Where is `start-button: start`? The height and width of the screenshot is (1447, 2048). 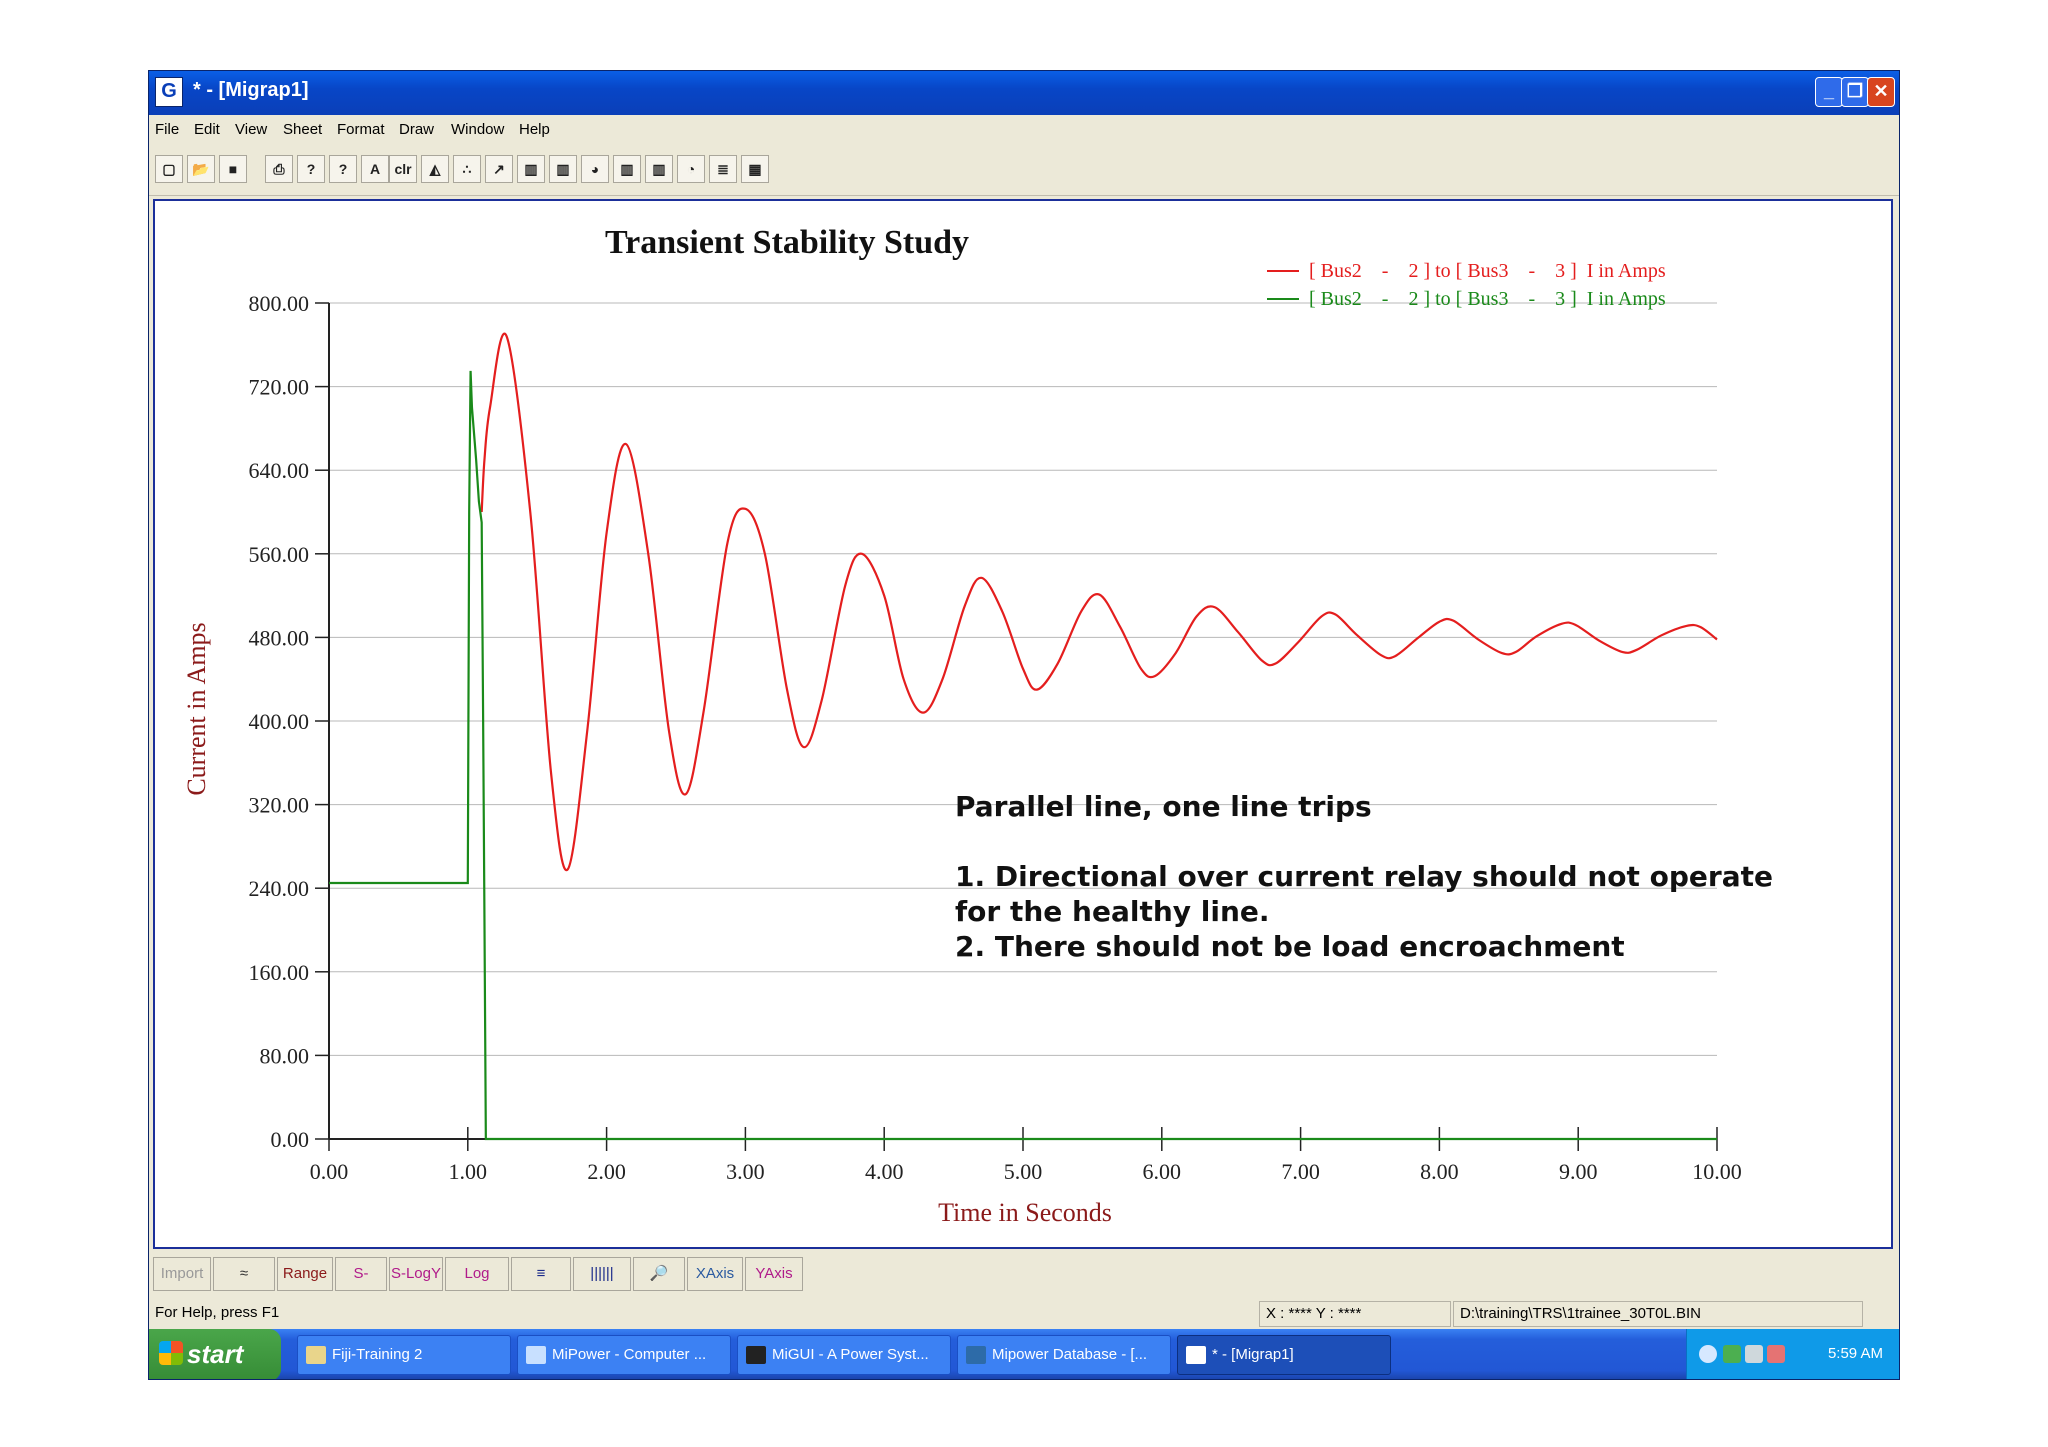
start-button: start is located at coordinates (215, 1354).